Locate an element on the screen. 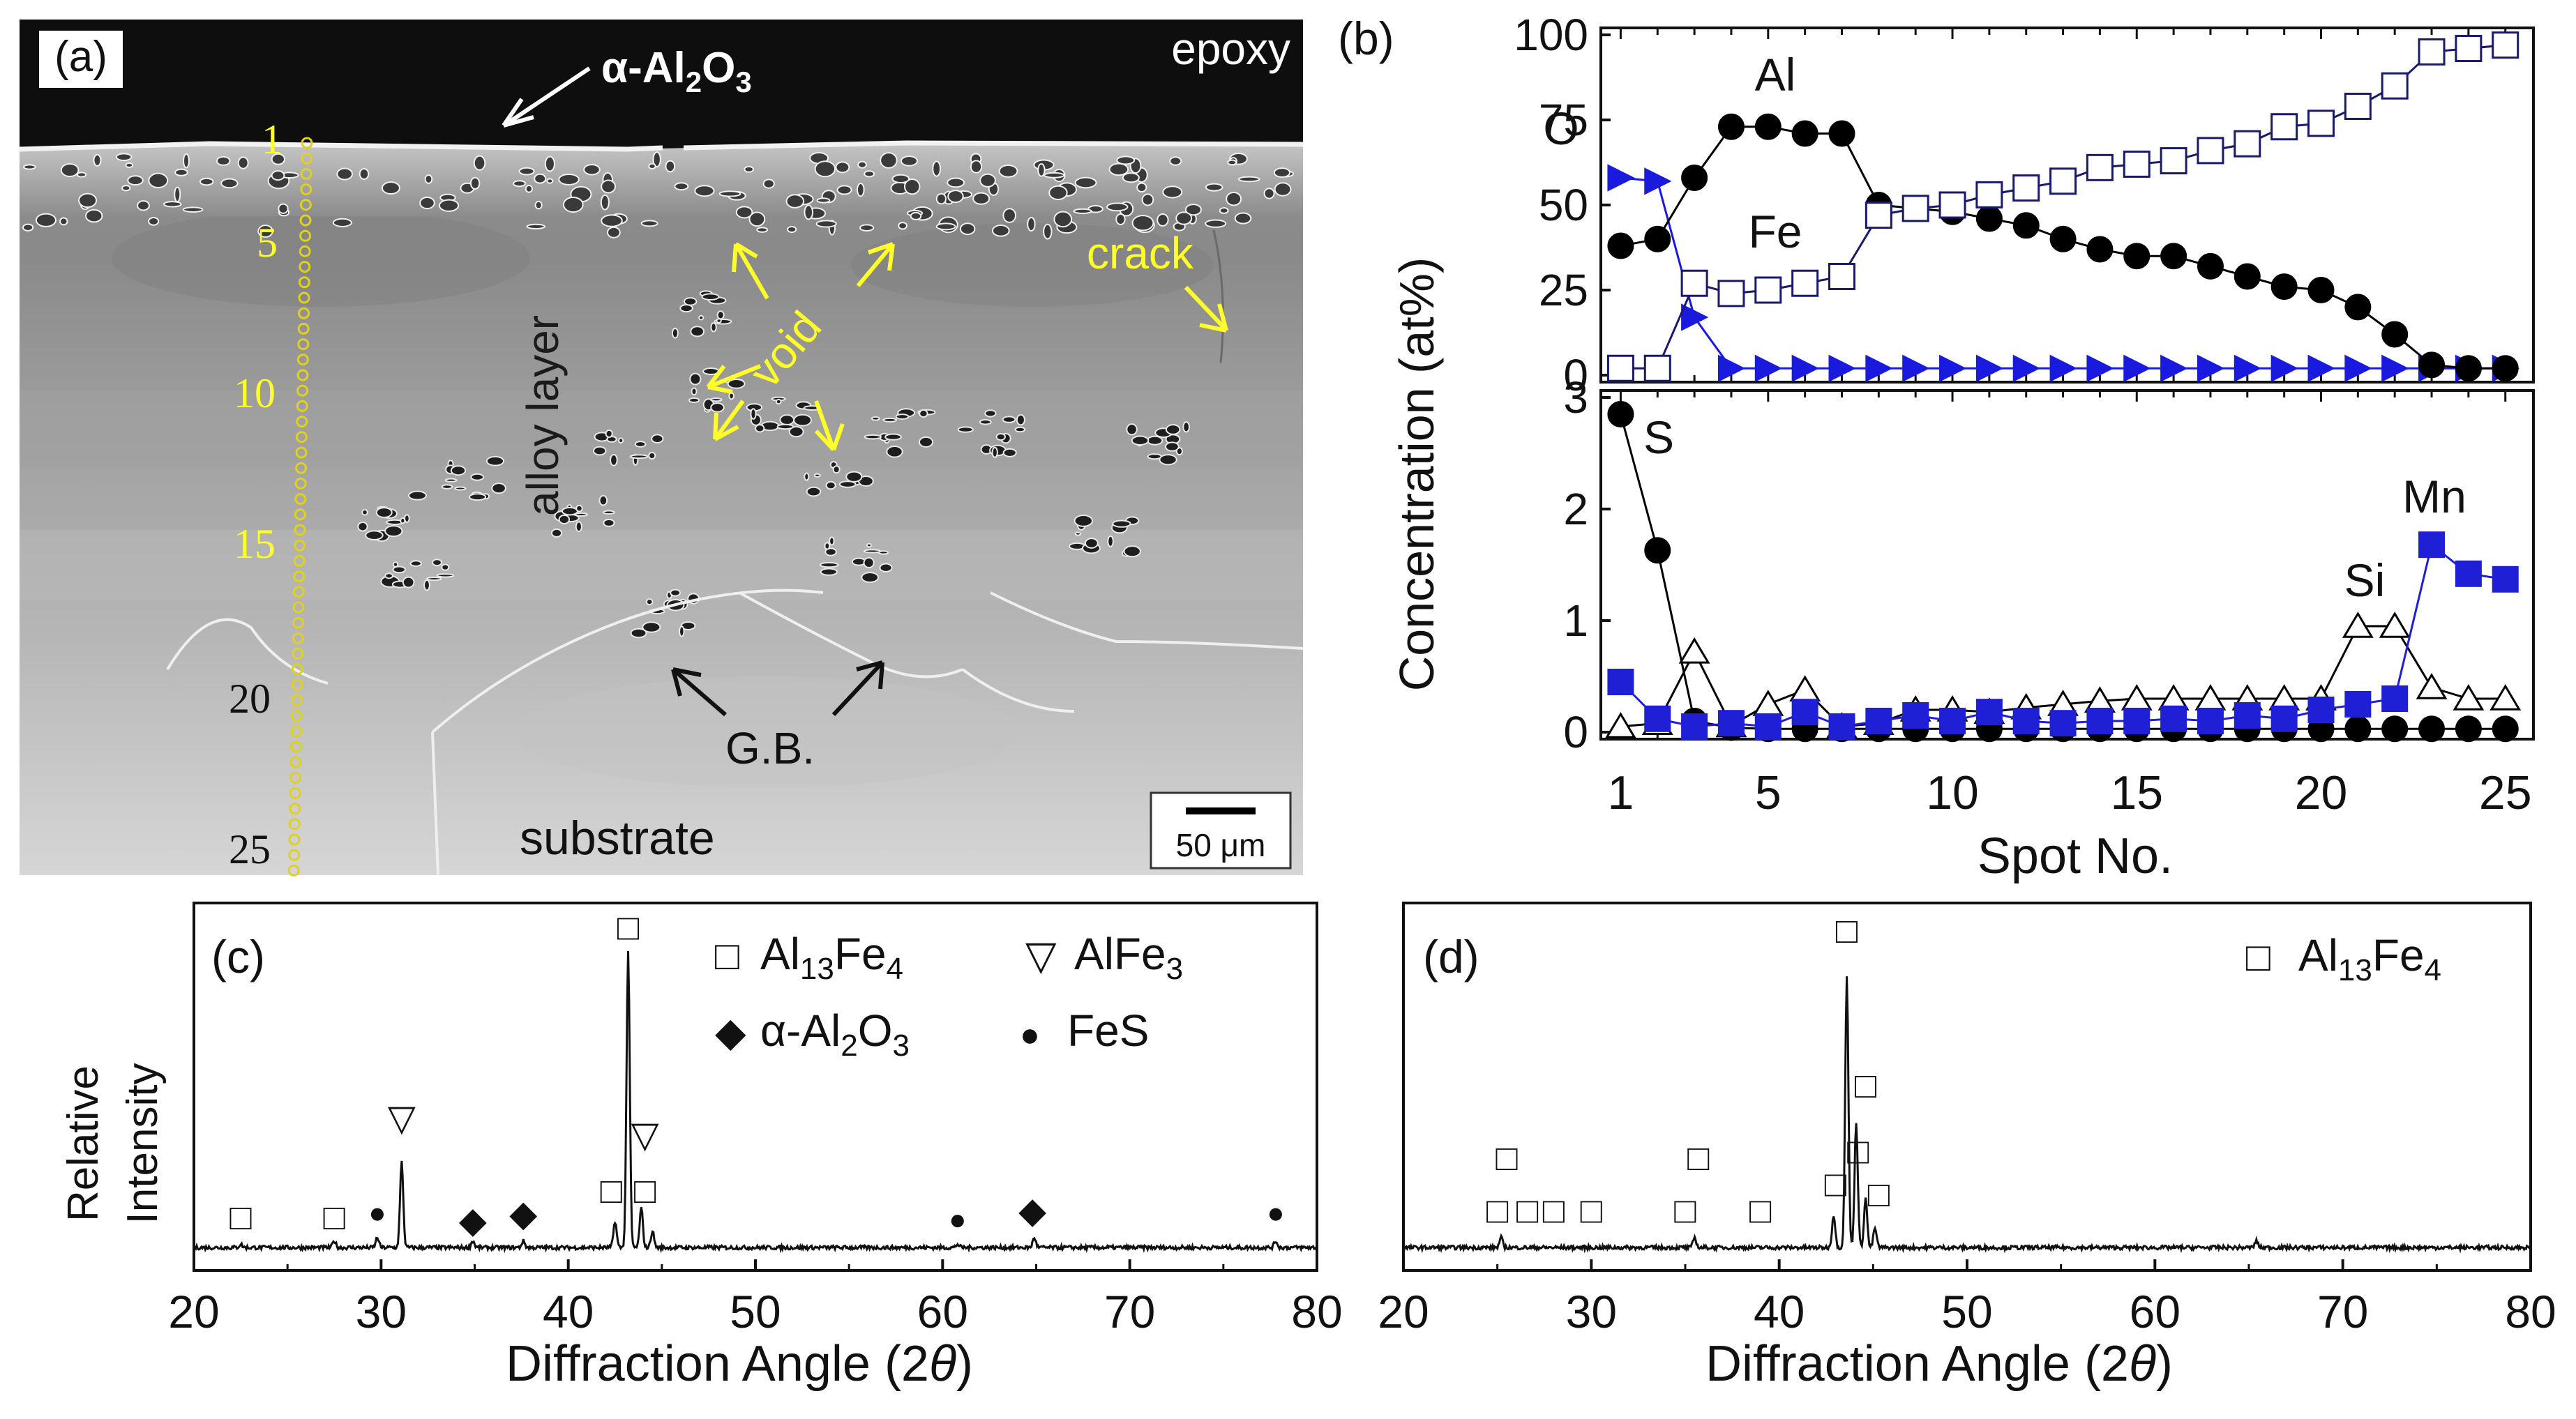 This screenshot has width=2576, height=1419. x-tick-label: 70 is located at coordinates (1129, 1311).